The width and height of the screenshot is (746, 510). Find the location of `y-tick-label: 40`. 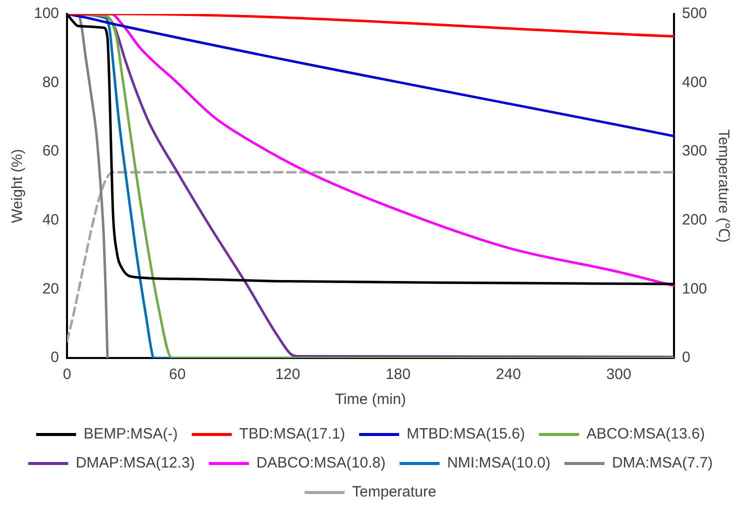

y-tick-label: 40 is located at coordinates (51, 220).